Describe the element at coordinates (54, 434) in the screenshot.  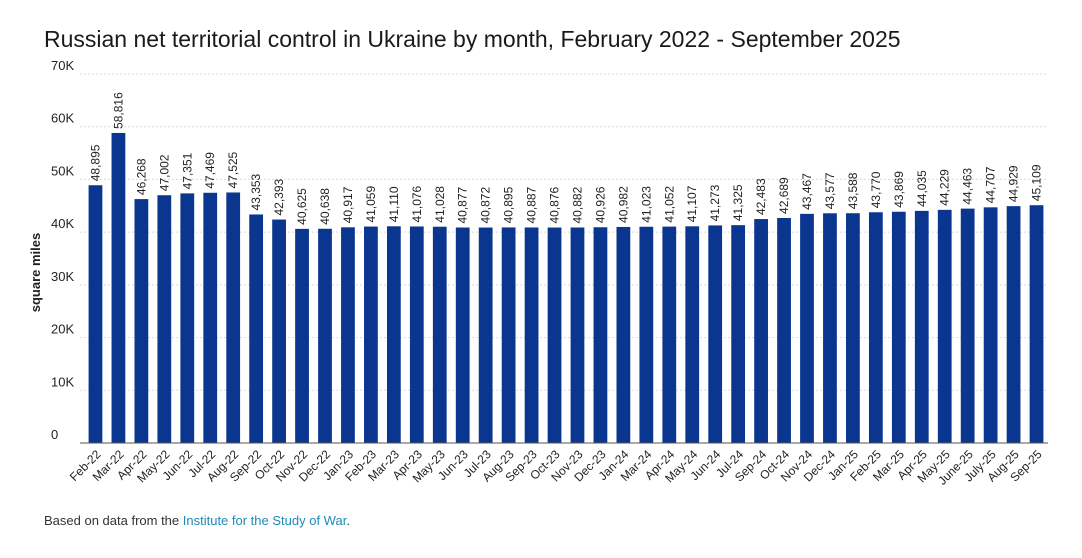
I see `y-tick-label: 0` at that location.